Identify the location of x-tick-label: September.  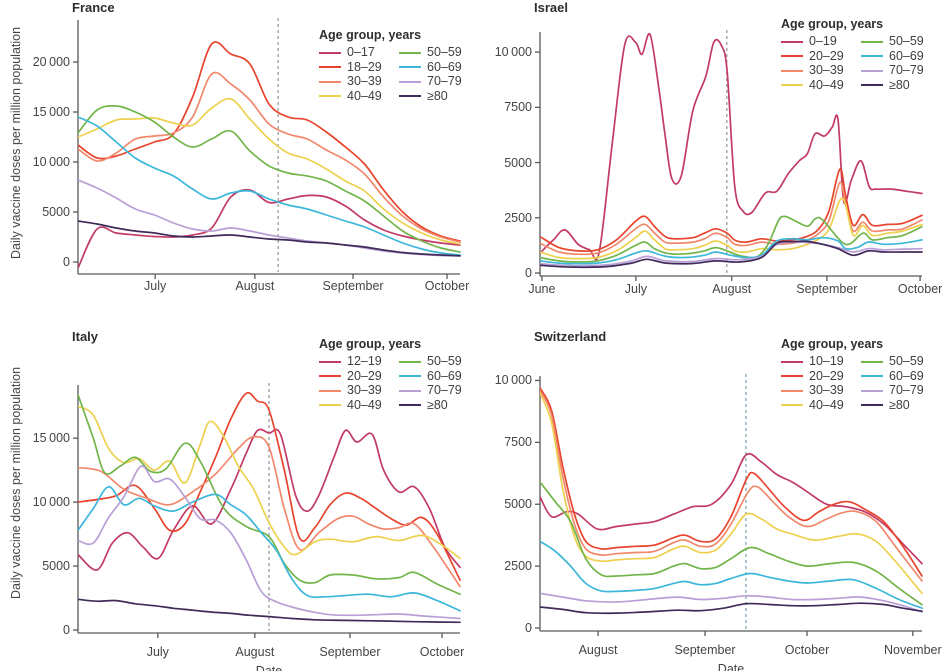
(705, 650).